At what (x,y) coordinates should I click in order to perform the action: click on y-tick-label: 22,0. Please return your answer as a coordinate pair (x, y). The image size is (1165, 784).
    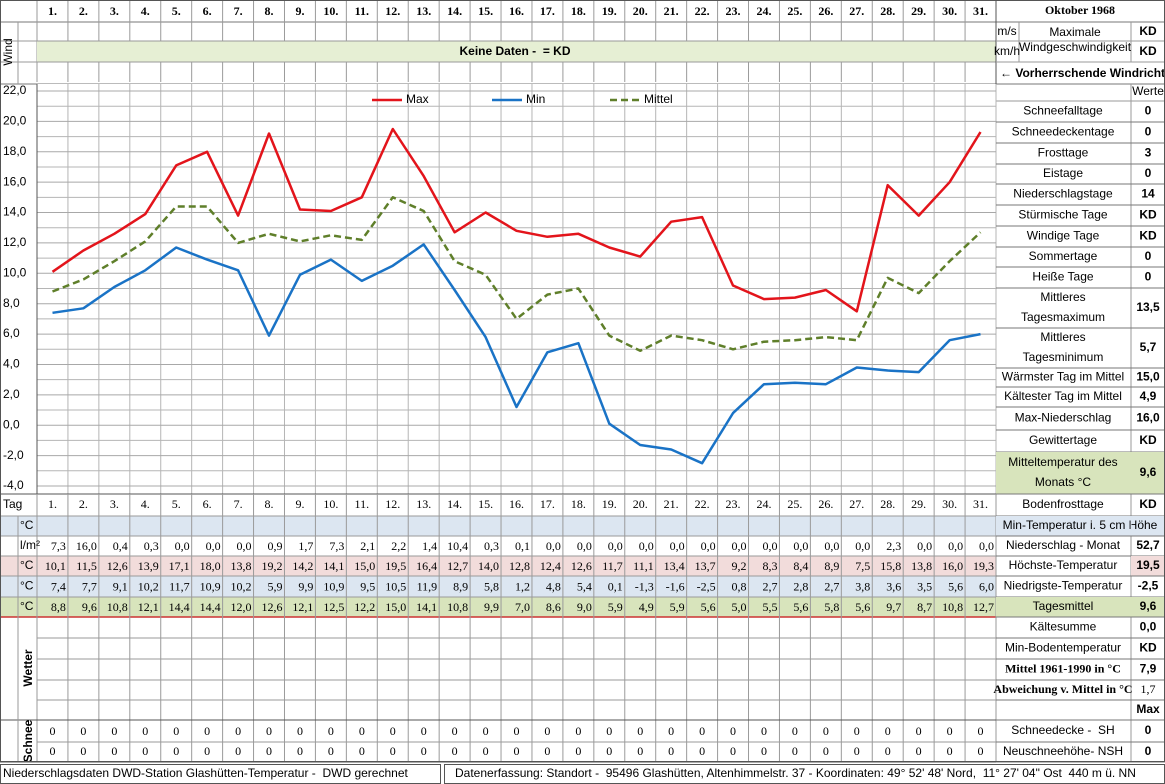
    Looking at the image, I should click on (15, 90).